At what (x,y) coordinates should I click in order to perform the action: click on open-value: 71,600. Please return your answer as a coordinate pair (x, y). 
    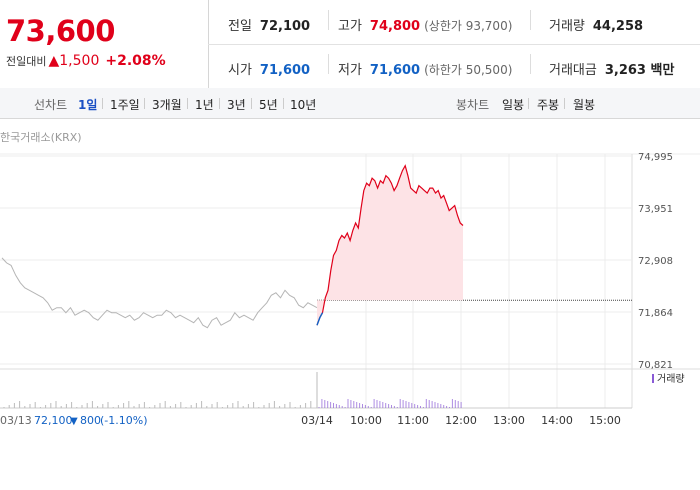
    Looking at the image, I should click on (285, 70).